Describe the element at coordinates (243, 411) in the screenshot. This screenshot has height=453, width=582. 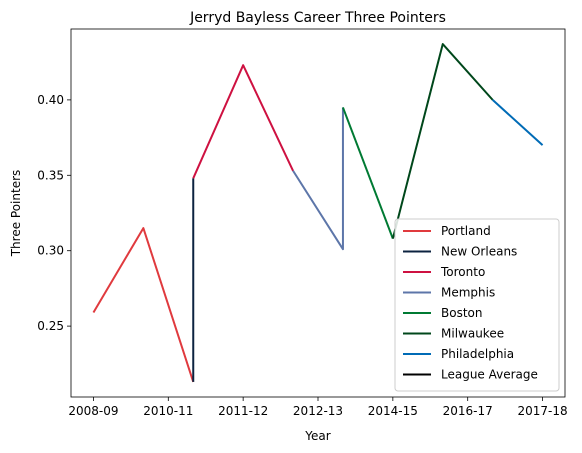
I see `x-tick-label: 2011-12` at that location.